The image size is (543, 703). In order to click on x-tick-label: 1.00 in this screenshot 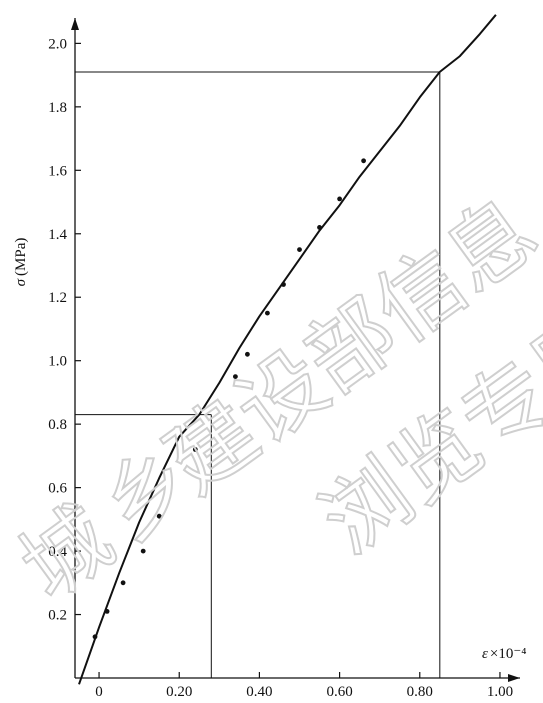, I will do `click(500, 692)`.